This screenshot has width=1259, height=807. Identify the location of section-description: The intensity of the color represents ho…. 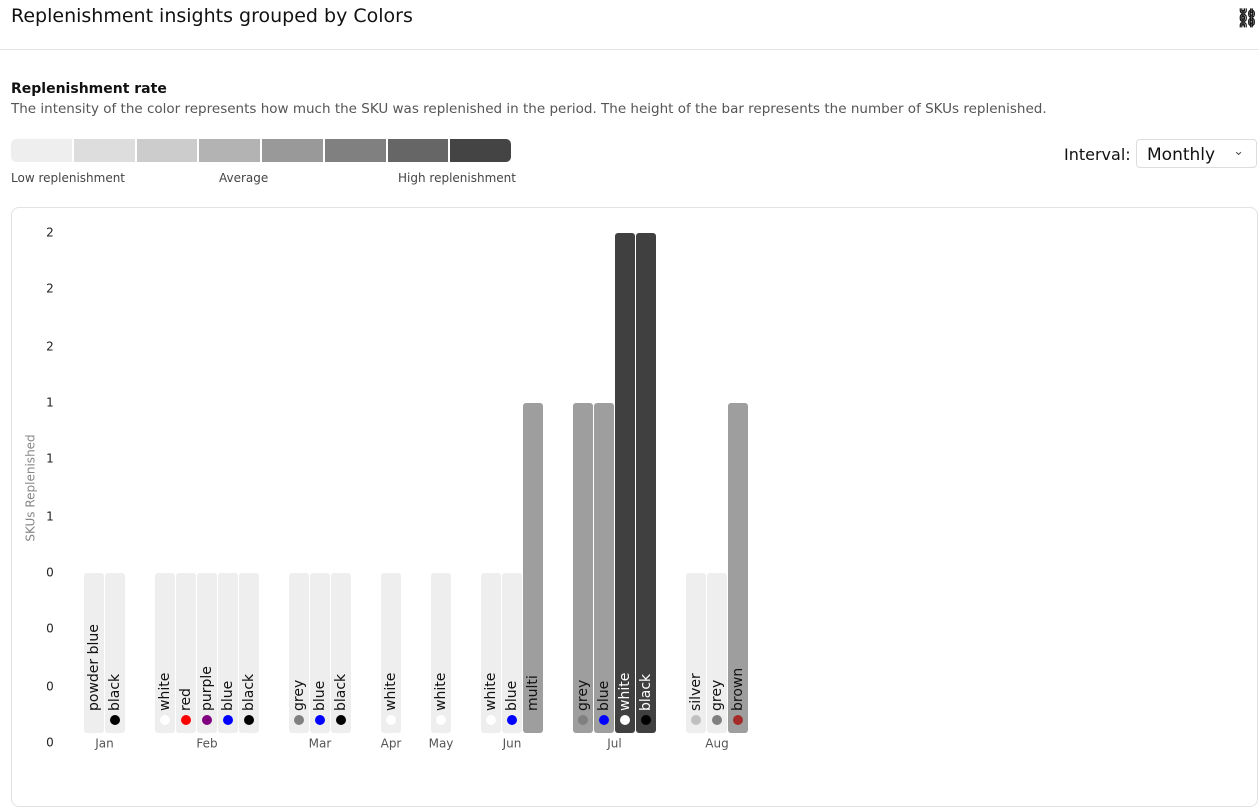
(529, 109).